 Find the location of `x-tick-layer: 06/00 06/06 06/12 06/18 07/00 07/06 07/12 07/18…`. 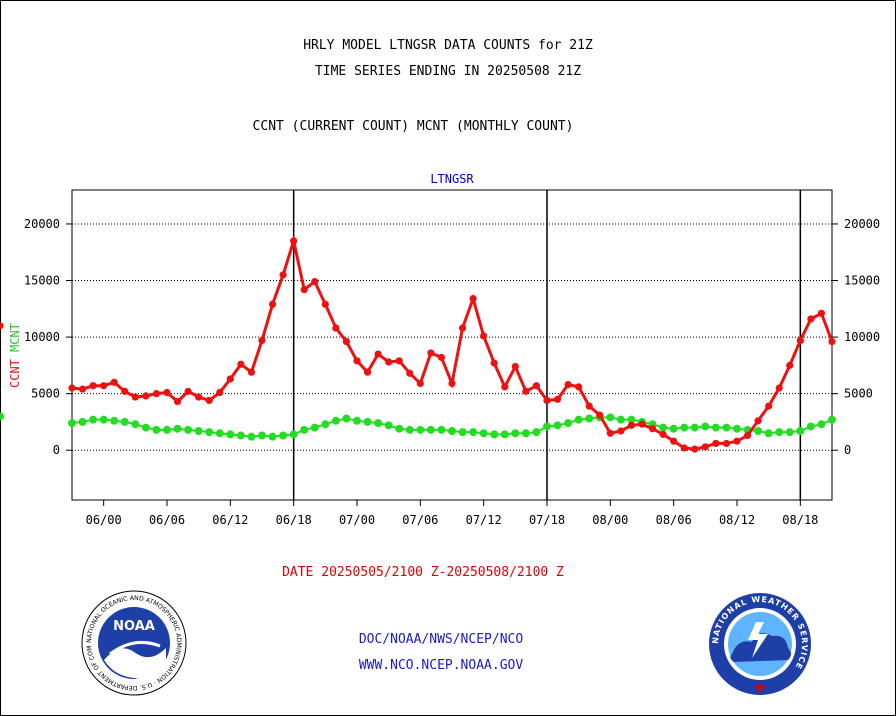

x-tick-layer: 06/00 06/06 06/12 06/18 07/00 07/06 07/12 07/18… is located at coordinates (452, 513).